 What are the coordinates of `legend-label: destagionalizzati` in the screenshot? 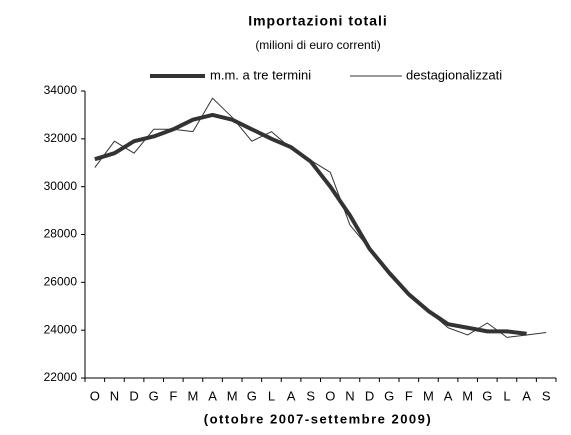 It's located at (454, 74).